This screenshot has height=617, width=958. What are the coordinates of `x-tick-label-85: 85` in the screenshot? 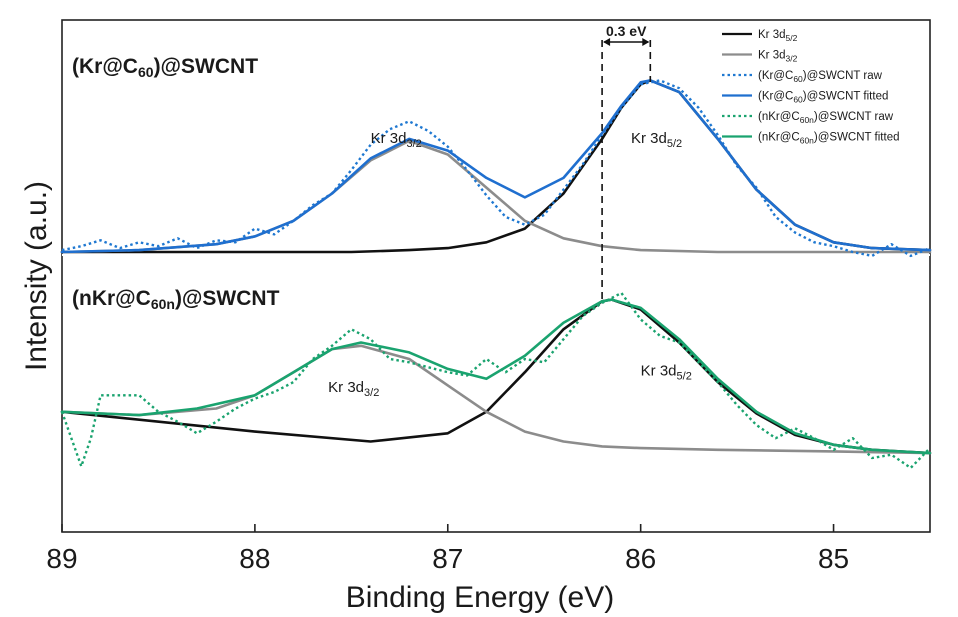 It's located at (833, 558).